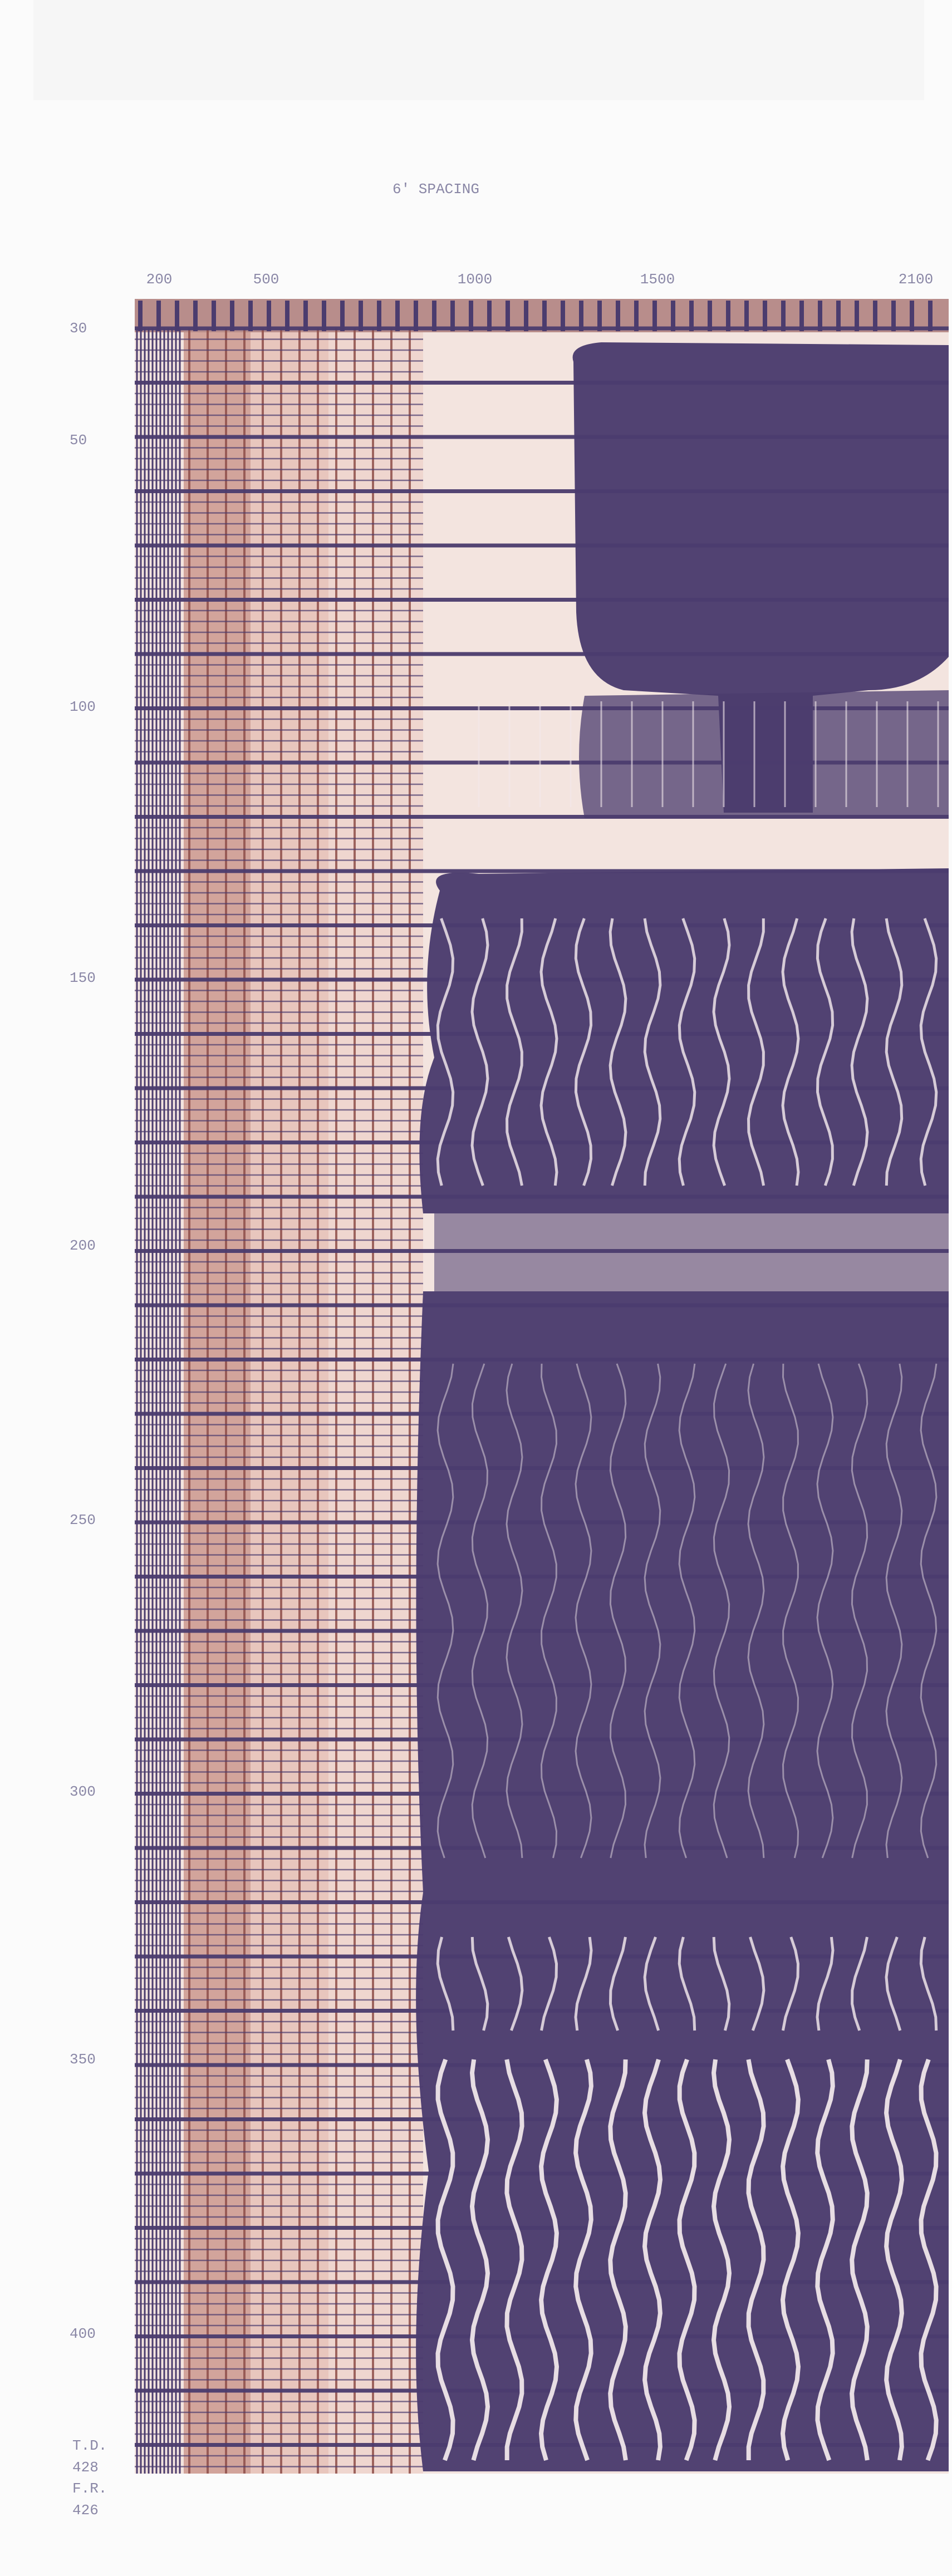 The image size is (952, 2576). Describe the element at coordinates (435, 189) in the screenshot. I see `title: 6' SPACING` at that location.